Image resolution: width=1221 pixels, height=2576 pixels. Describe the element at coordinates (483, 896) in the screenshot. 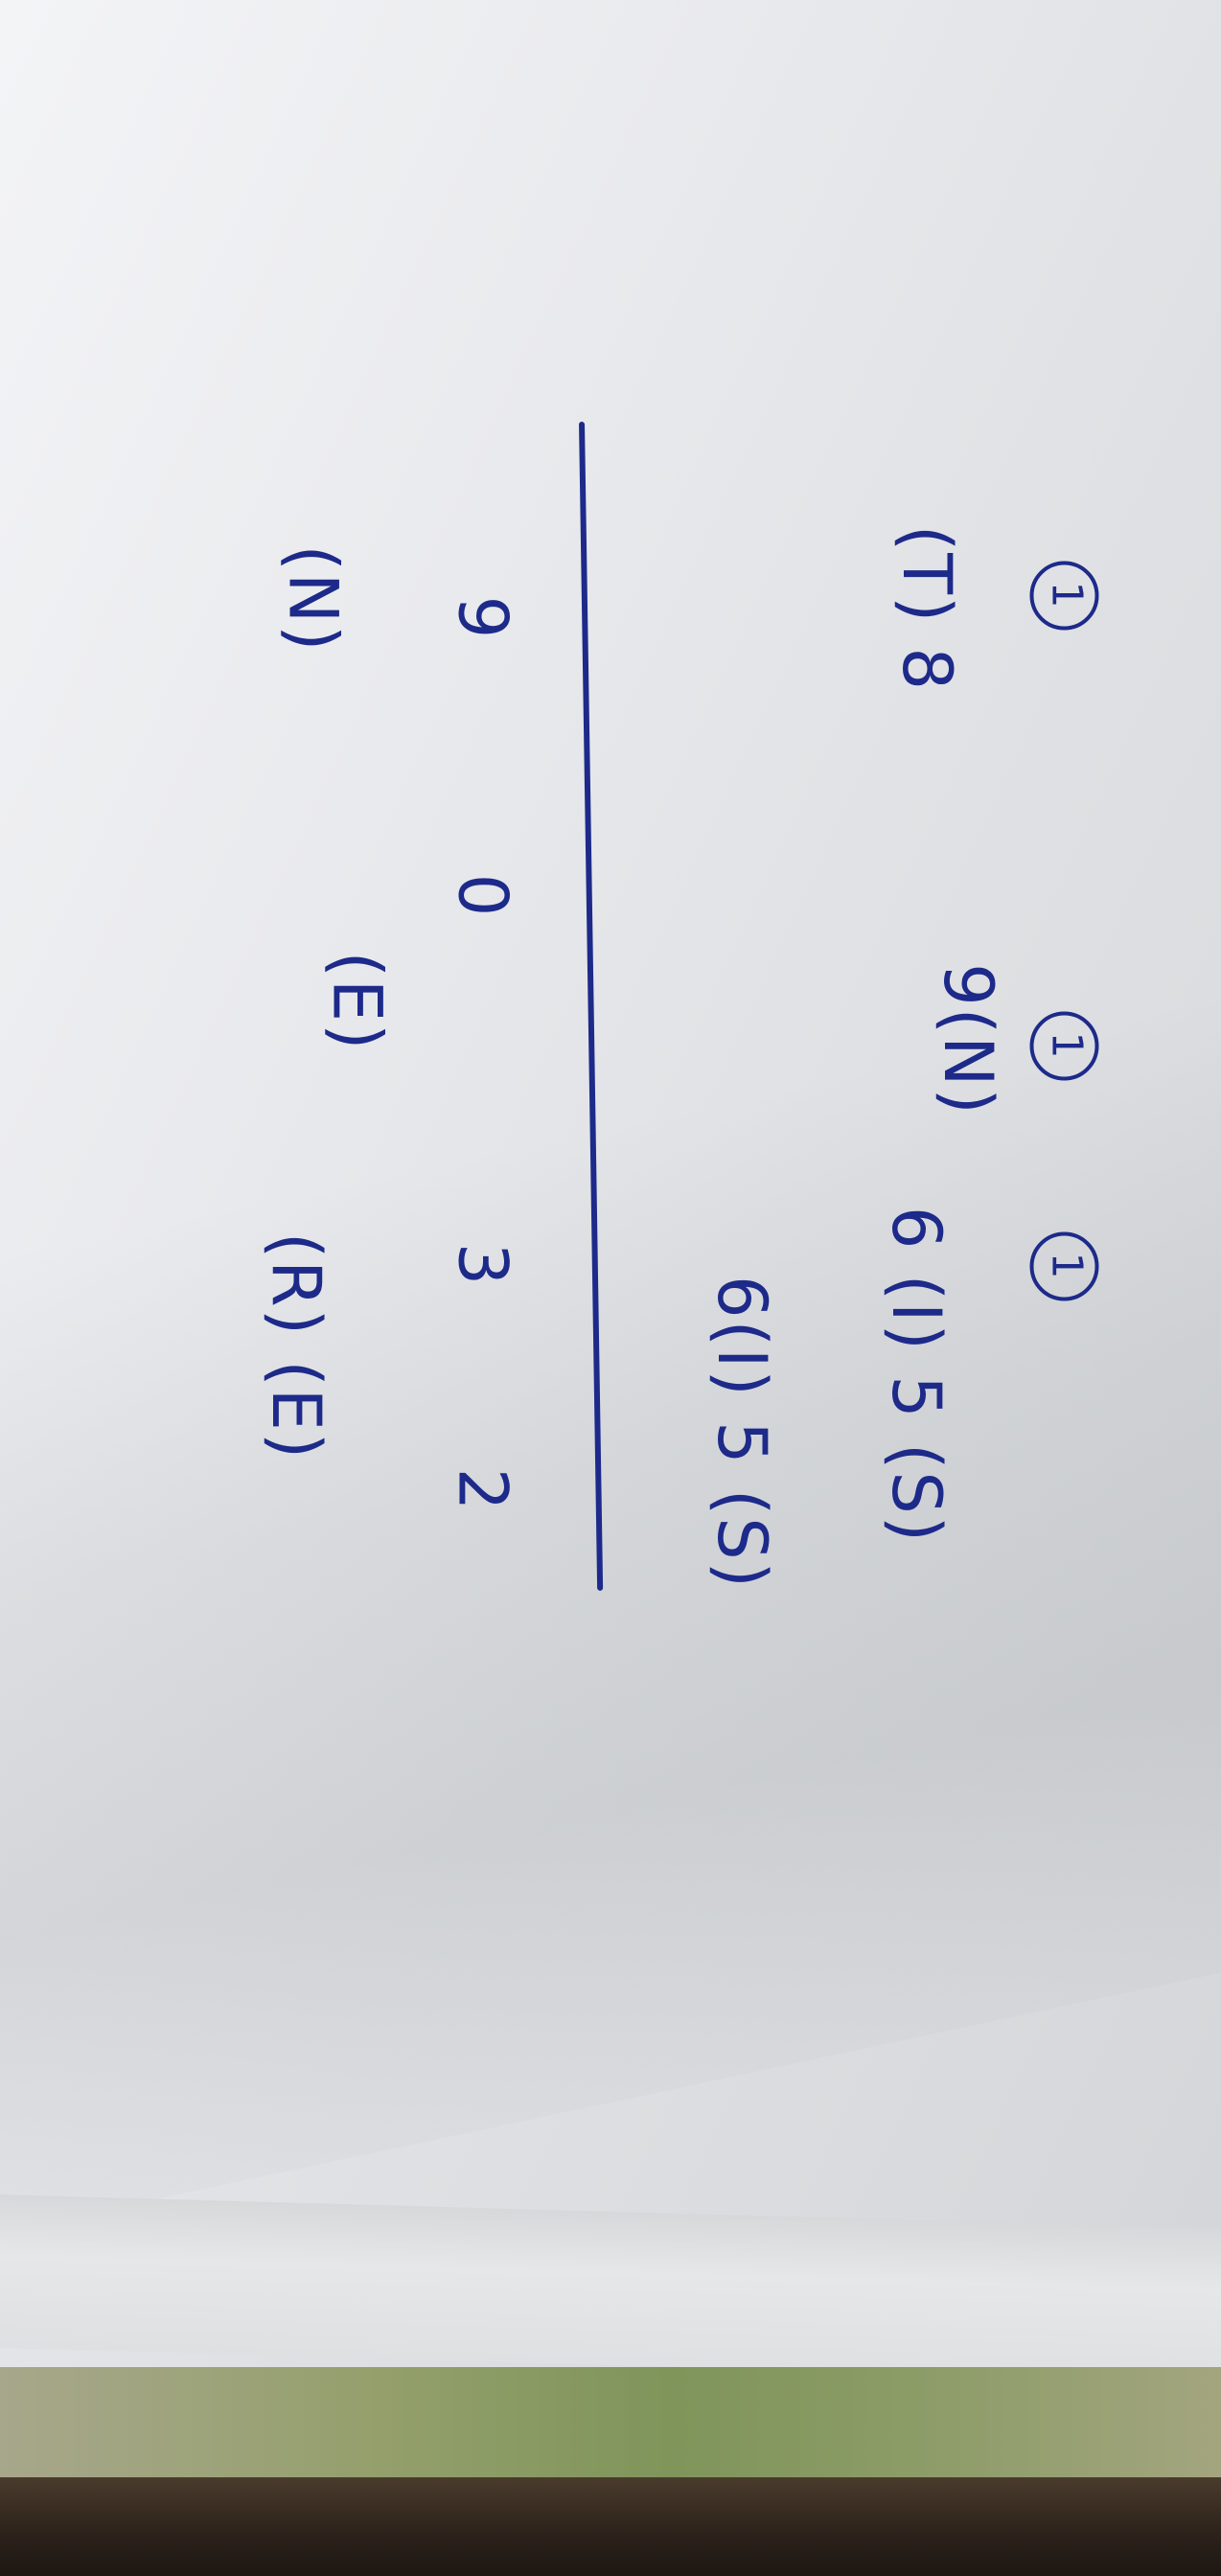

I see `result-col2: 0` at that location.